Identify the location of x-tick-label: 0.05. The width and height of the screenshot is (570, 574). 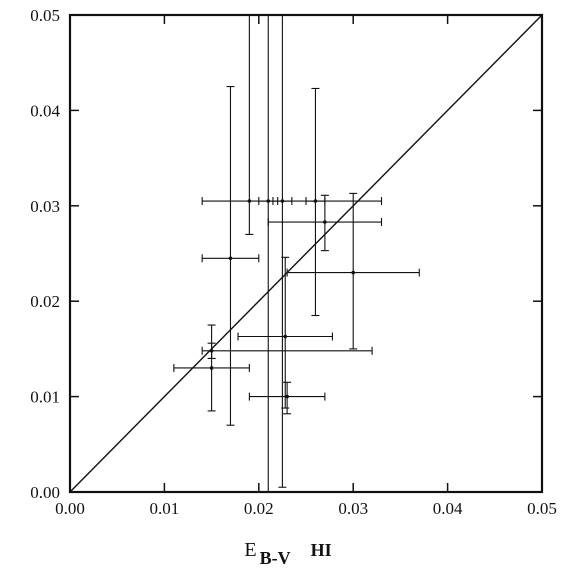
(542, 508).